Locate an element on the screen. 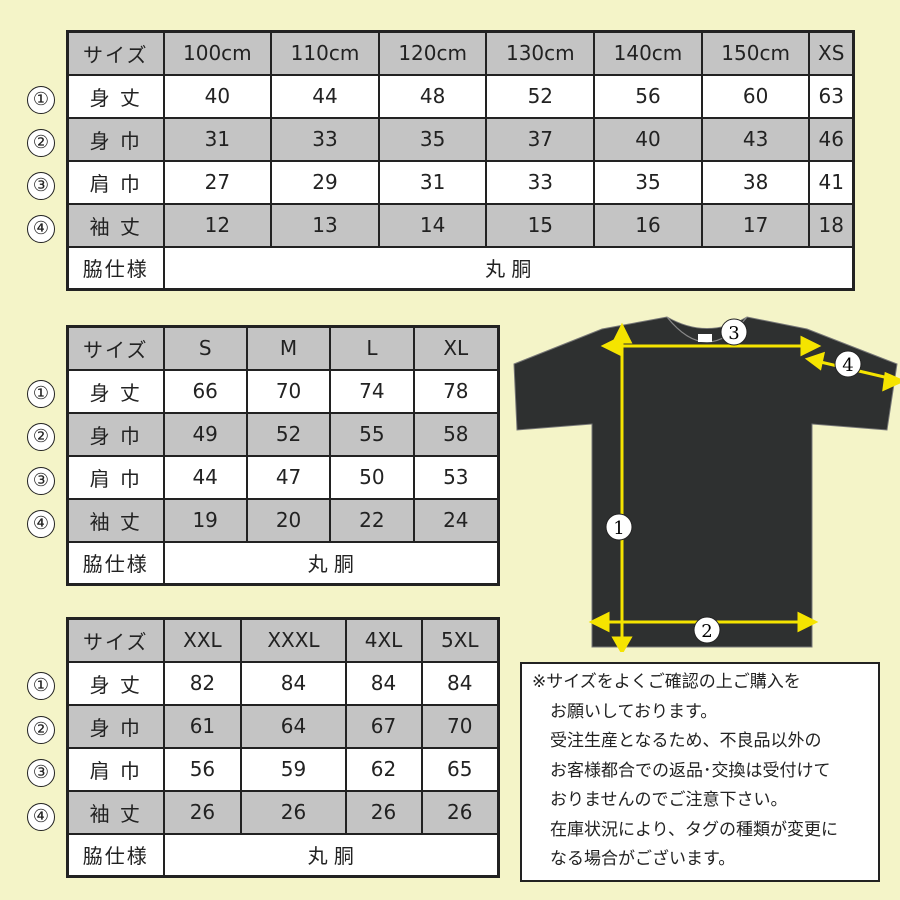 The height and width of the screenshot is (900, 900). cell-value: 48 is located at coordinates (432, 96).